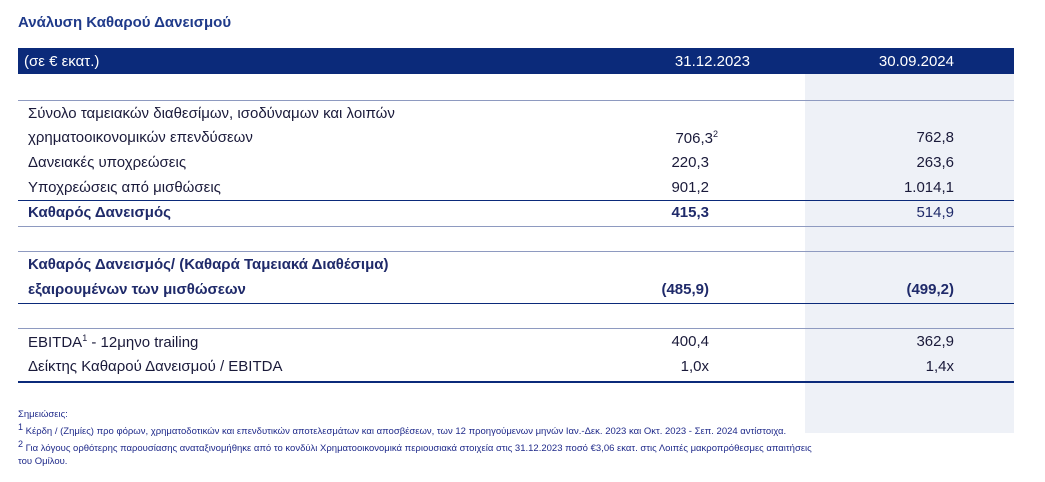 This screenshot has width=1045, height=482. I want to click on value-2024: 263,6, so click(935, 162).